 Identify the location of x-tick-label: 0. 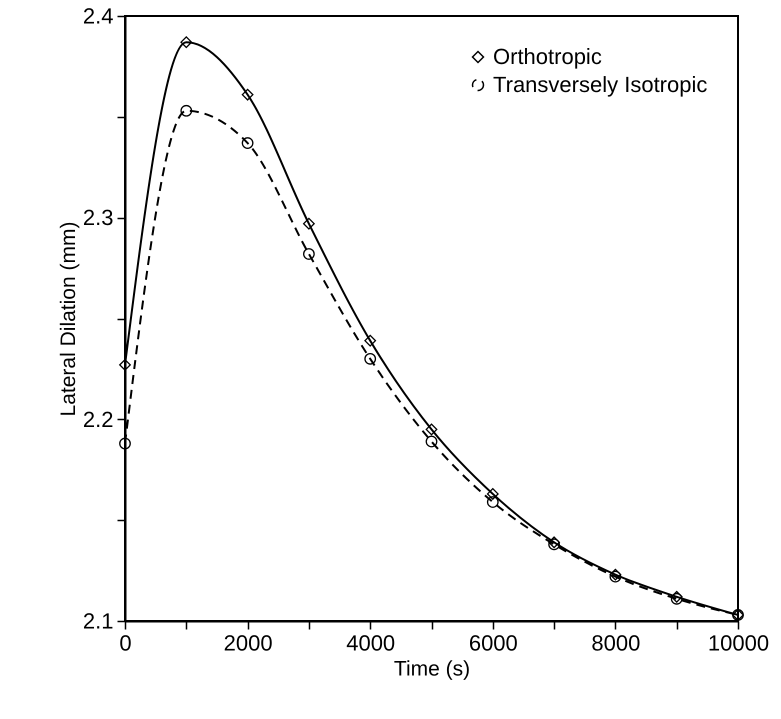
(125, 643).